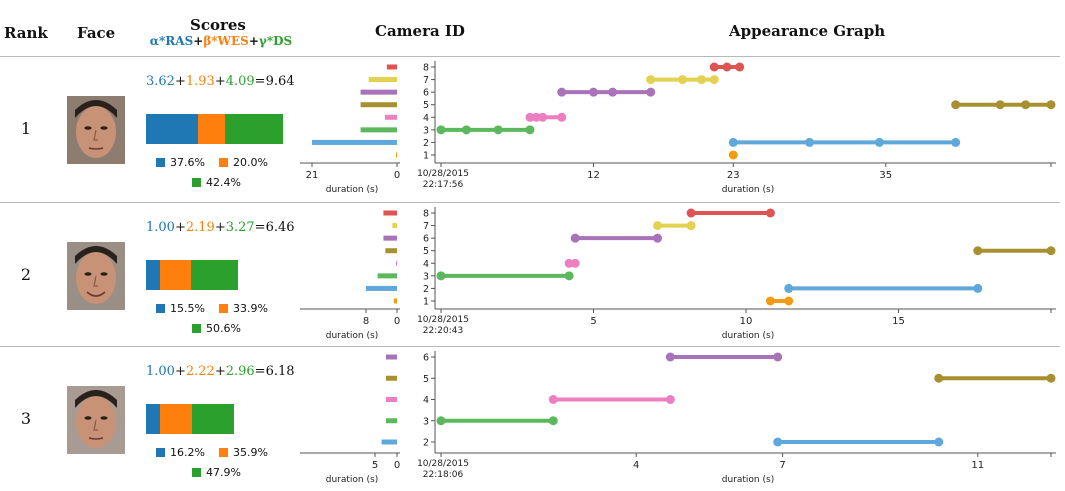 The width and height of the screenshot is (1065, 491). I want to click on legend-label: 33.9%, so click(250, 308).